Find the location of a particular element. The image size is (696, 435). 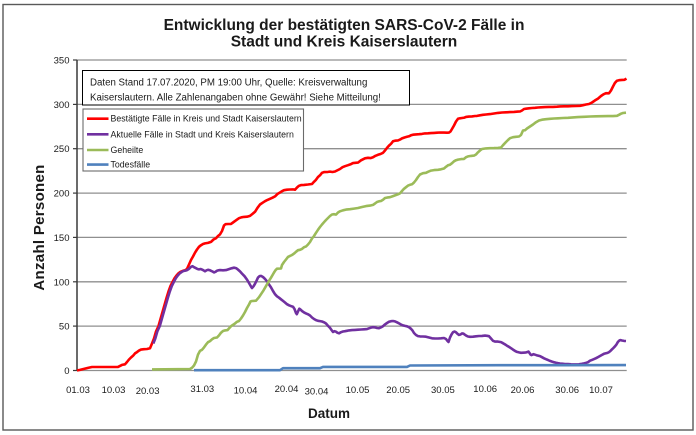

svg-text: 150 is located at coordinates (62, 238).